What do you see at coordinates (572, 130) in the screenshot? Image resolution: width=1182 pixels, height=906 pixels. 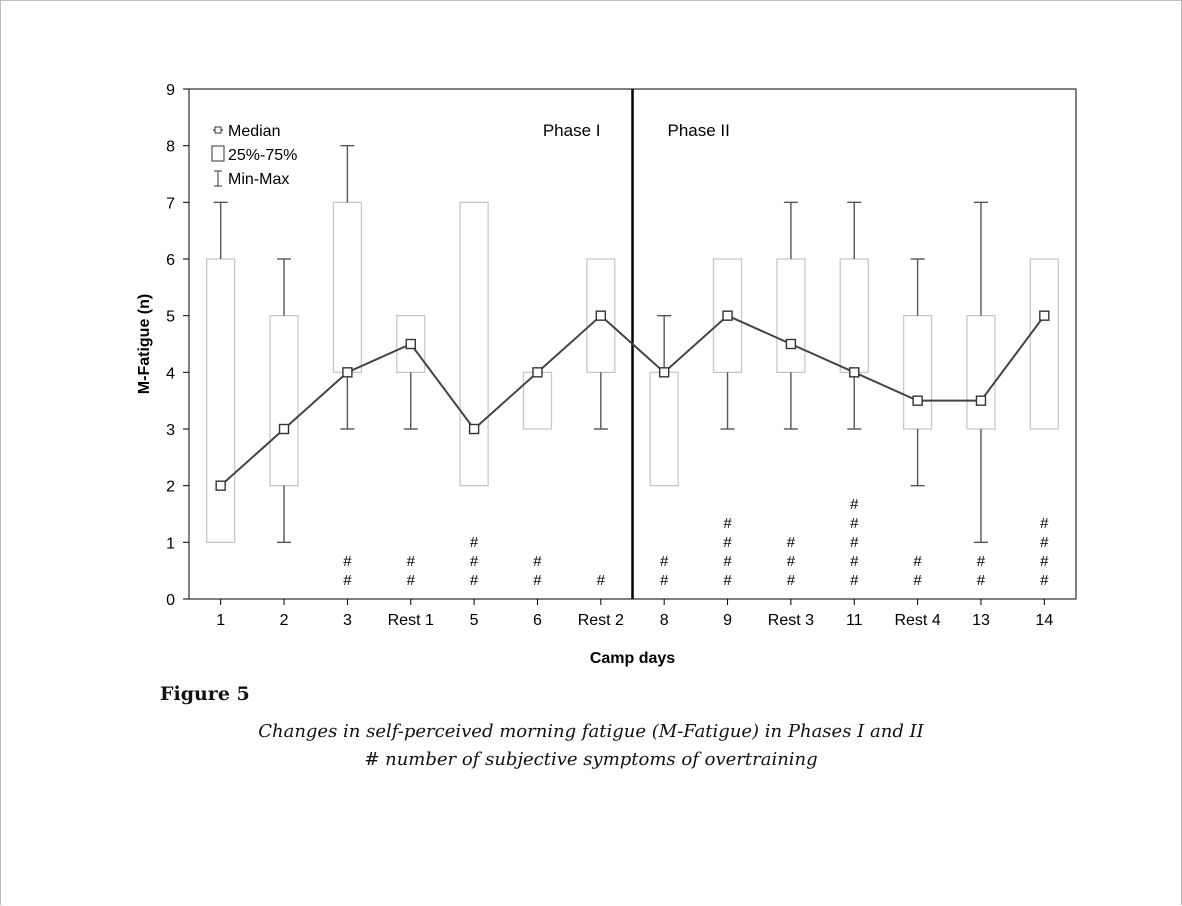 I see `phase-label: Phase I` at bounding box center [572, 130].